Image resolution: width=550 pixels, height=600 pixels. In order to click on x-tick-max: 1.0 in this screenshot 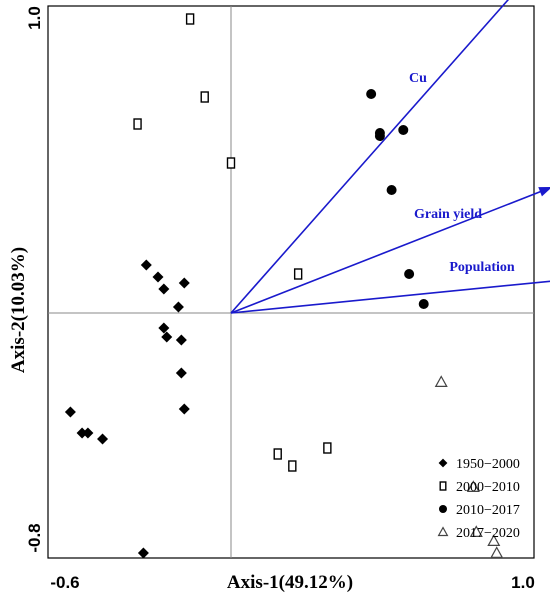, I will do `click(523, 582)`.